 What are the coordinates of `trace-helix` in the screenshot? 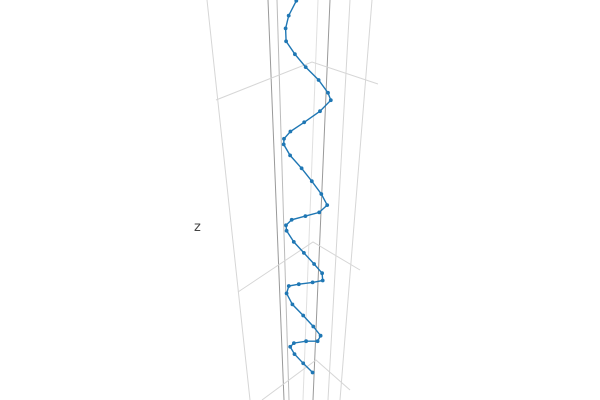 It's located at (307, 187).